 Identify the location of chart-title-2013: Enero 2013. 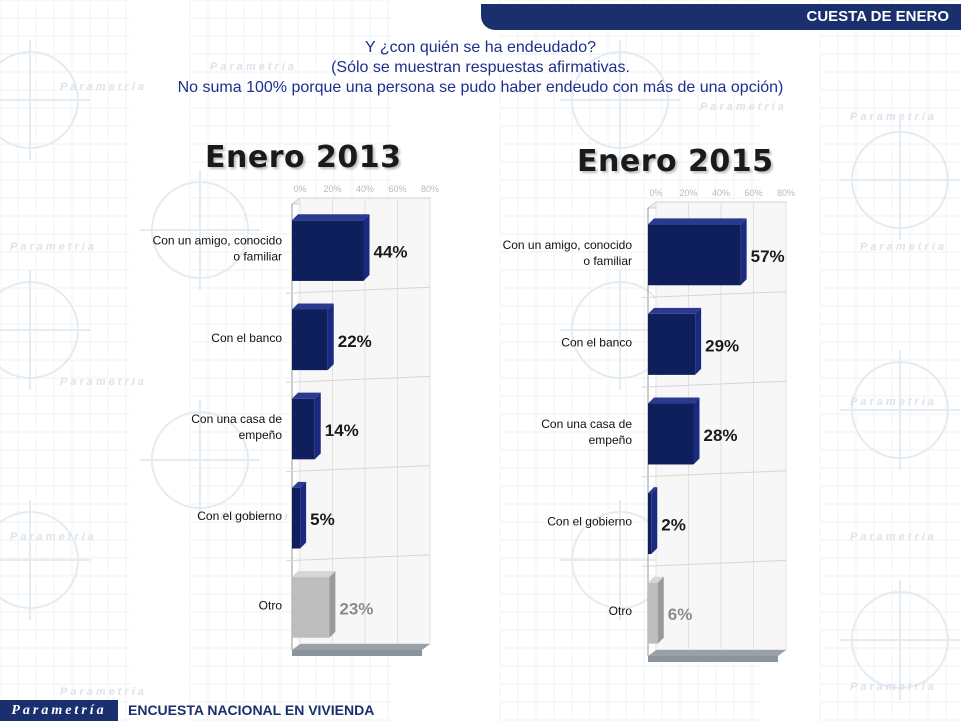
(303, 157).